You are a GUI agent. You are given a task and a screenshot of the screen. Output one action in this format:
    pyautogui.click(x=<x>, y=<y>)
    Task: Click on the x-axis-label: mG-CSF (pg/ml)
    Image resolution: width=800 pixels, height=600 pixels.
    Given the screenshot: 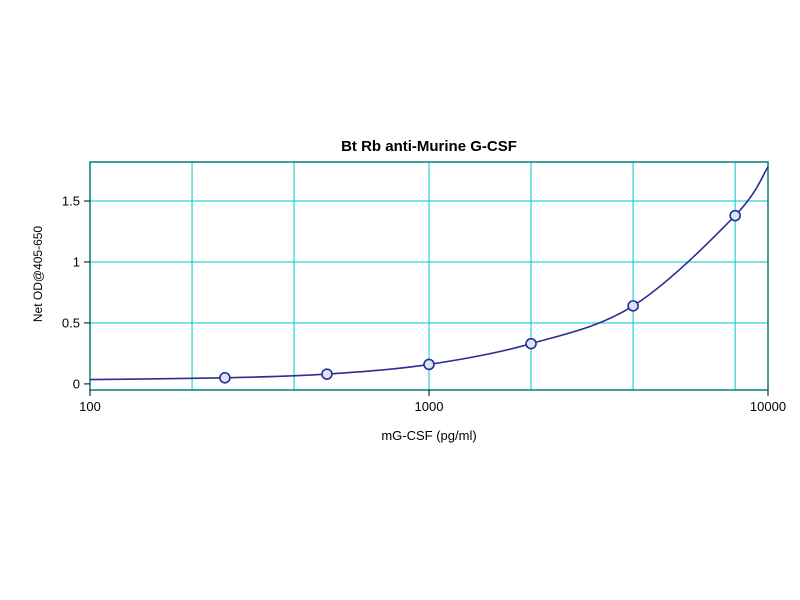 What is the action you would take?
    pyautogui.click(x=429, y=435)
    